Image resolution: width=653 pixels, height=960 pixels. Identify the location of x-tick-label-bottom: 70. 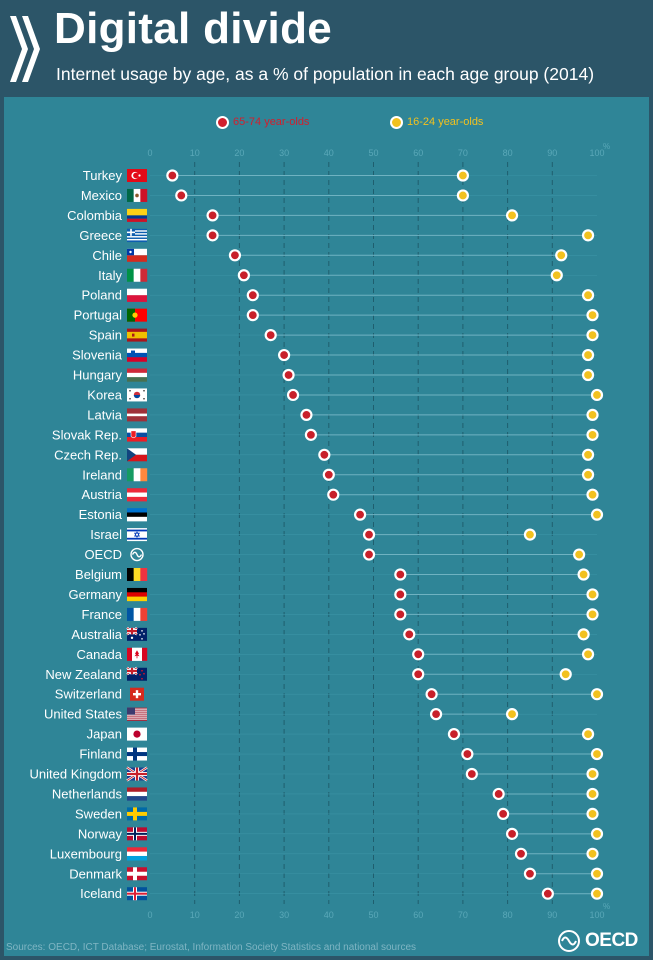
(463, 915).